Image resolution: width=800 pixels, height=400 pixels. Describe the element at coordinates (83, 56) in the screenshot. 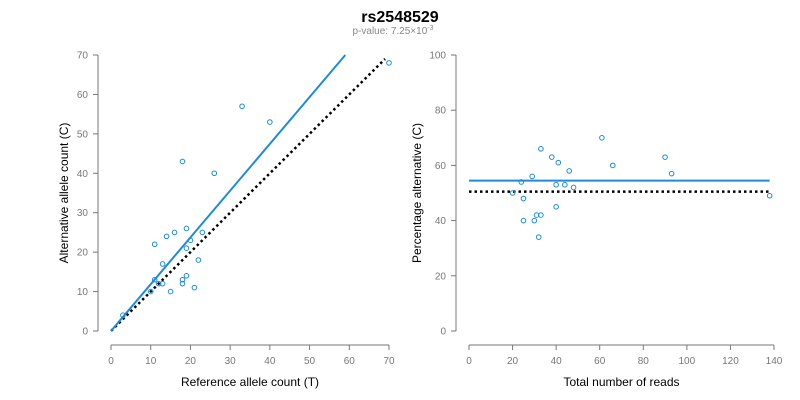

I see `y-tick-label: 70` at that location.